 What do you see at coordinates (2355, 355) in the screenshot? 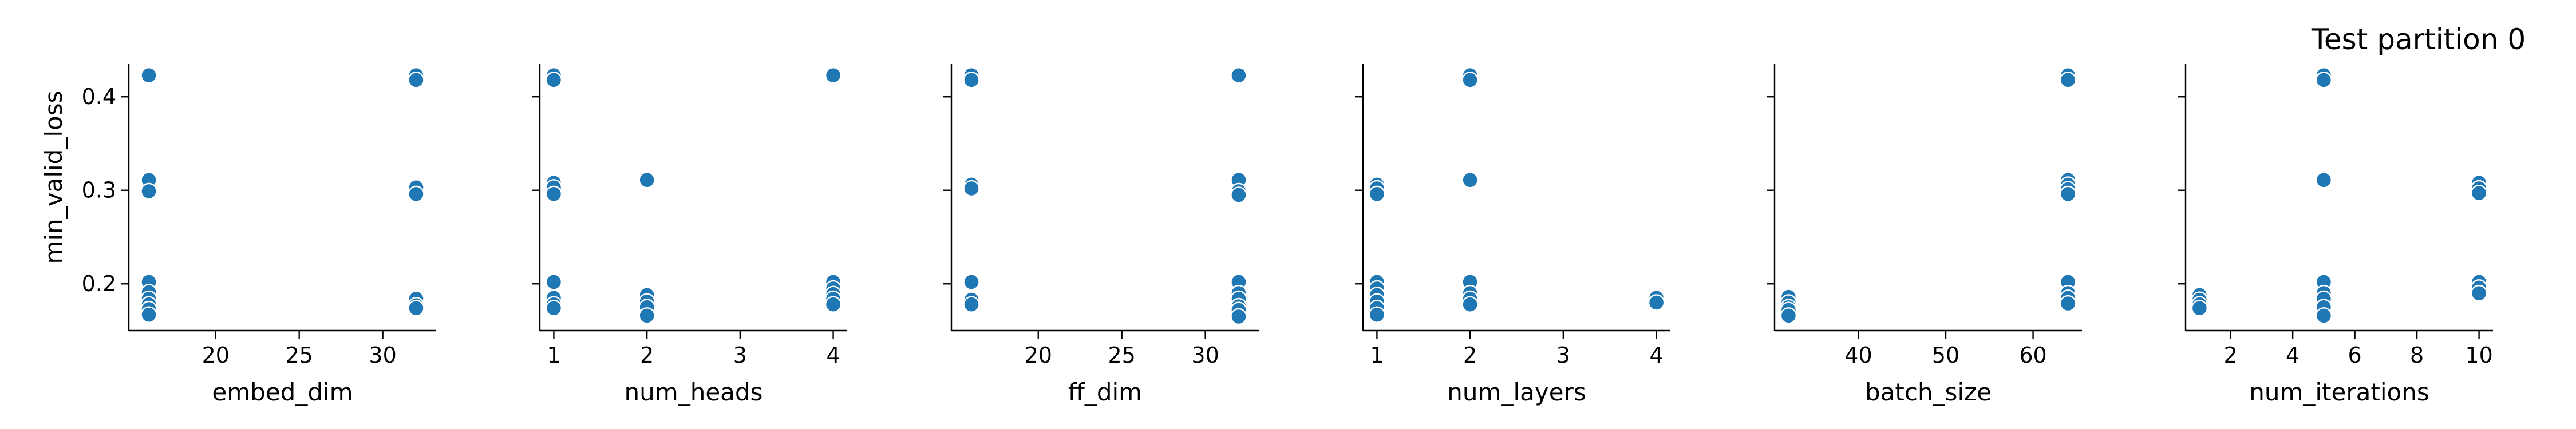
I see `x-tick-label: 6` at bounding box center [2355, 355].